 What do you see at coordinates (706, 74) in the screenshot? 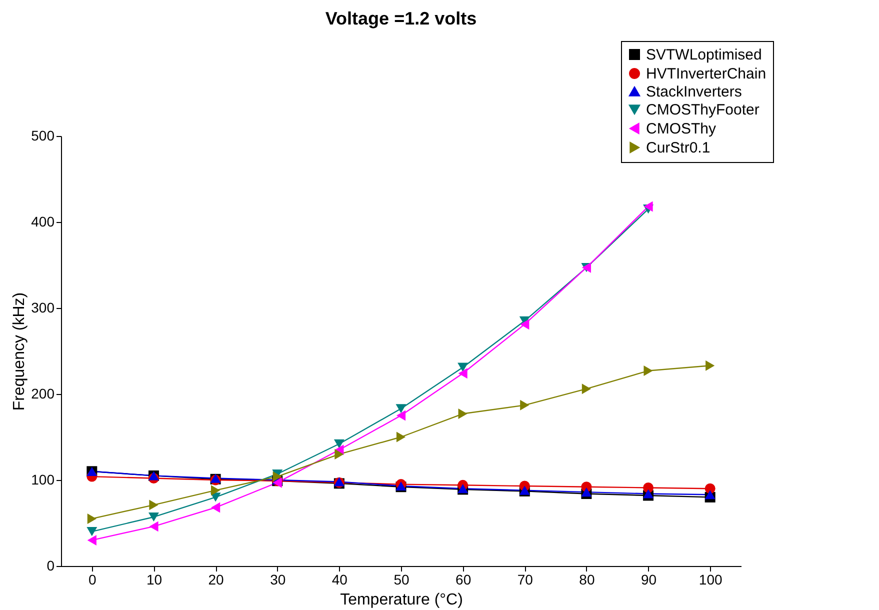
I see `legend-label: HVTInverterChain` at bounding box center [706, 74].